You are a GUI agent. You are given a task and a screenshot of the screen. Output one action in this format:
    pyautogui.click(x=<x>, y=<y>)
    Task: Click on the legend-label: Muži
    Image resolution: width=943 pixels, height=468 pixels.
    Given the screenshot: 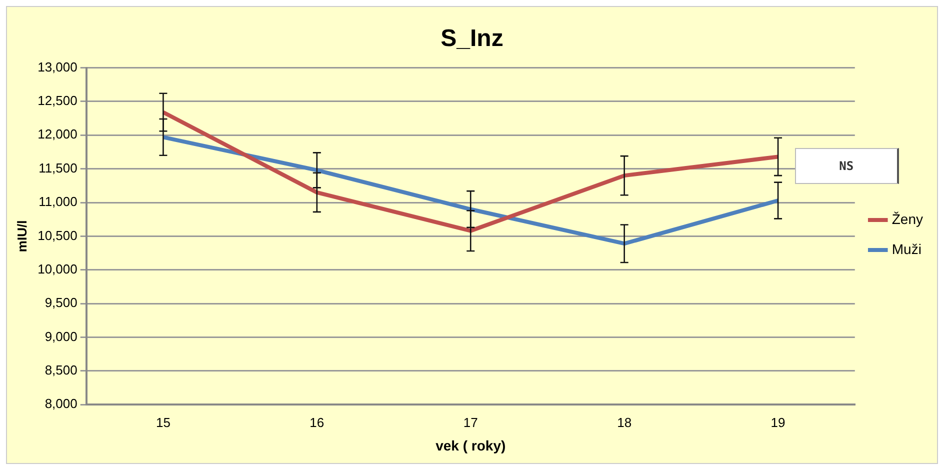 What is the action you would take?
    pyautogui.click(x=907, y=248)
    